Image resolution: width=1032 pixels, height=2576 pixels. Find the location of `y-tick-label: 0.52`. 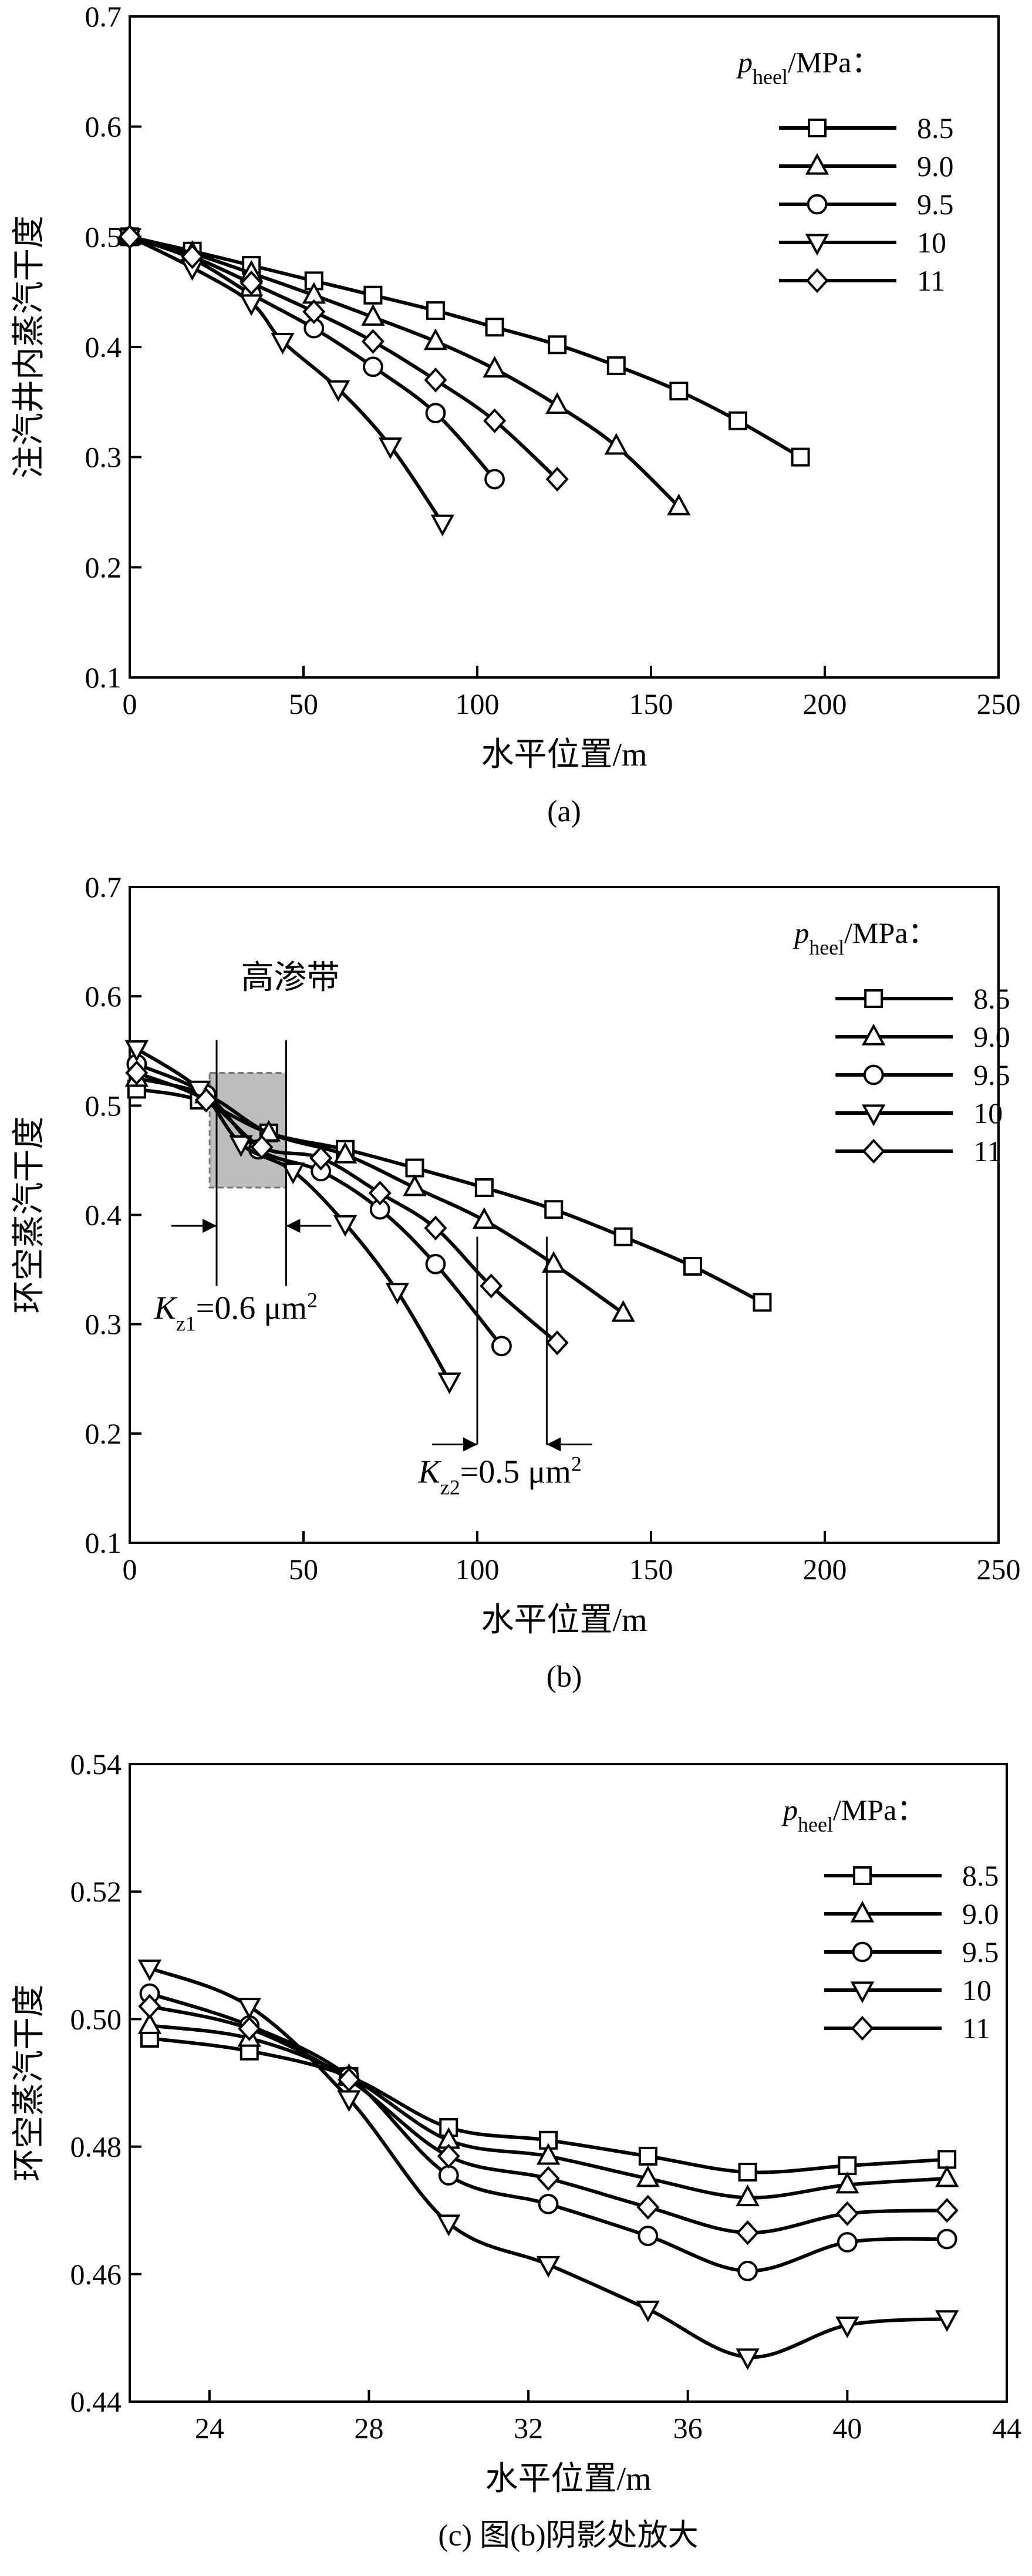

y-tick-label: 0.52 is located at coordinates (96, 1891).